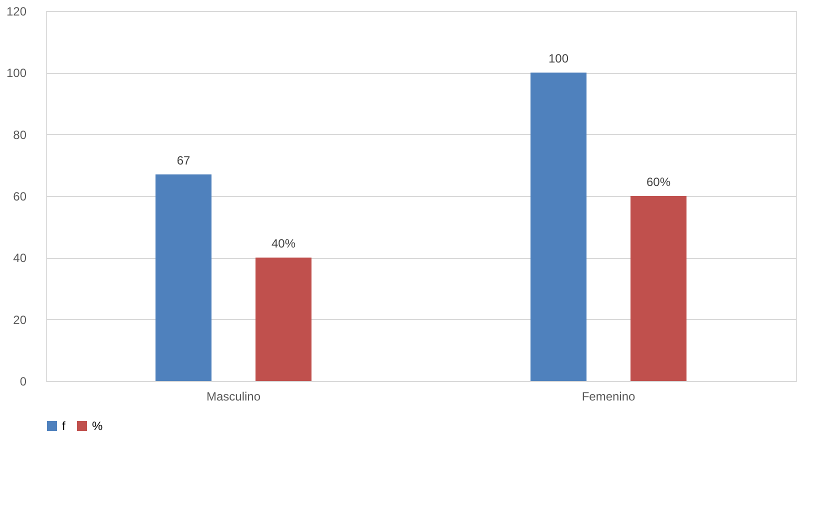 The height and width of the screenshot is (509, 831). Describe the element at coordinates (20, 319) in the screenshot. I see `y-tick-label: 20` at that location.